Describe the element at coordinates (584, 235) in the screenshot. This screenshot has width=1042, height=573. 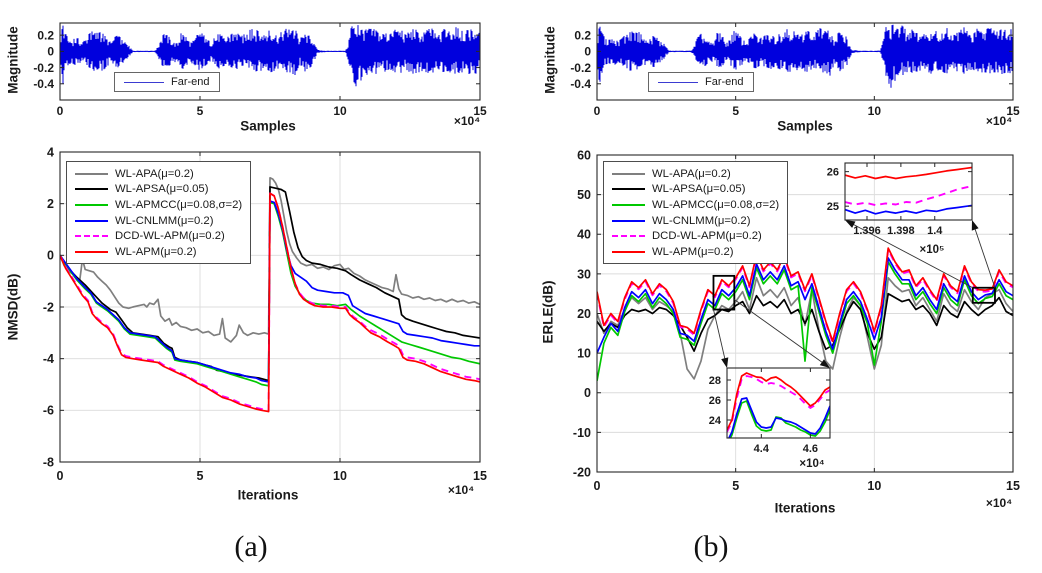
I see `y-tick-label: 40` at that location.